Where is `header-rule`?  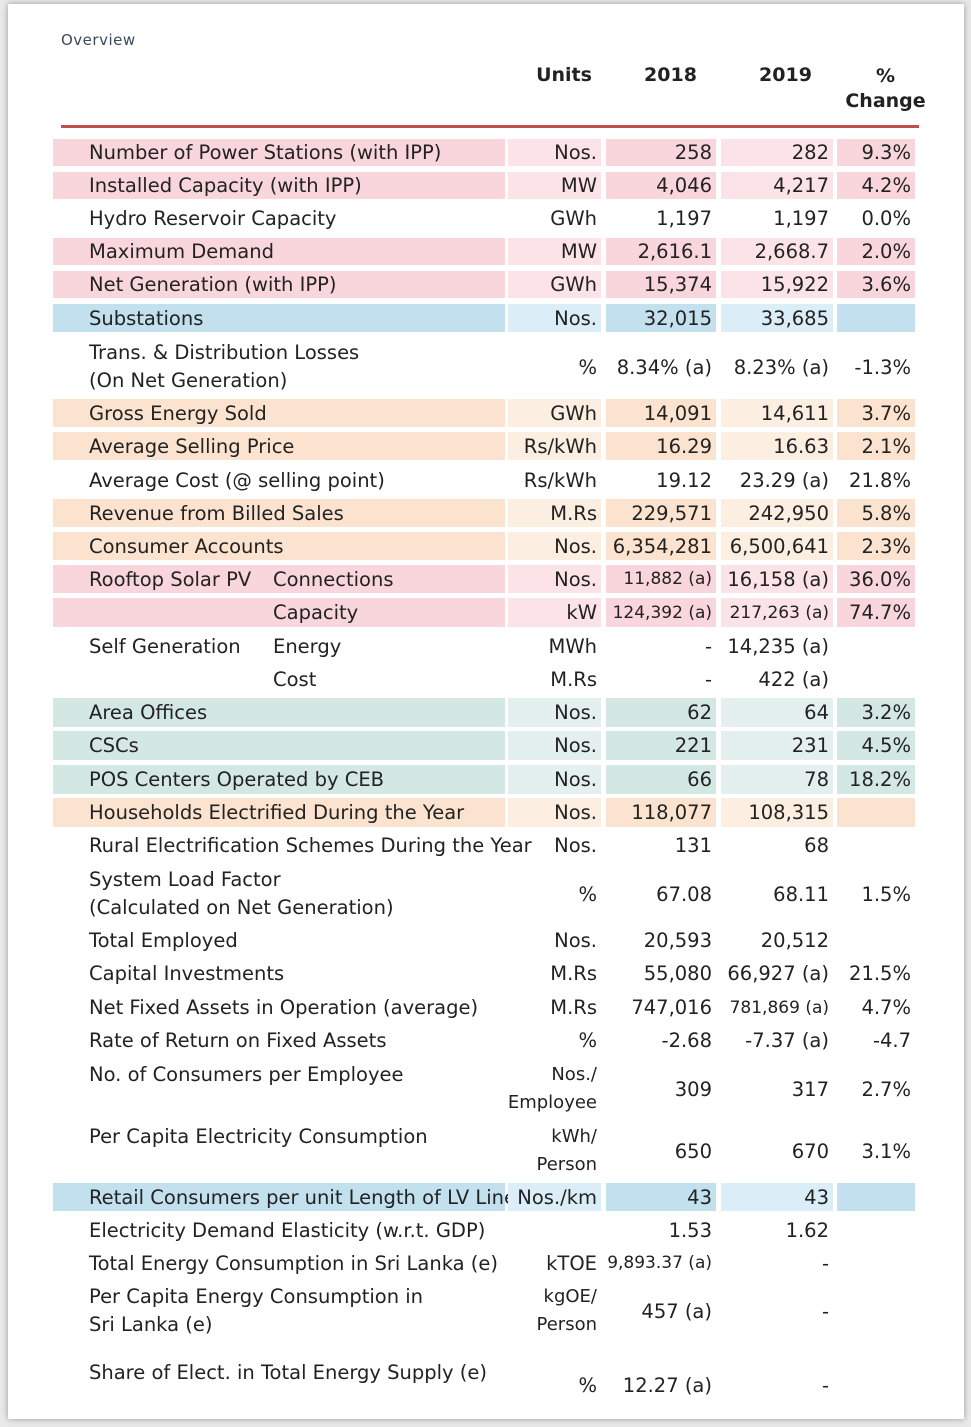 header-rule is located at coordinates (490, 126).